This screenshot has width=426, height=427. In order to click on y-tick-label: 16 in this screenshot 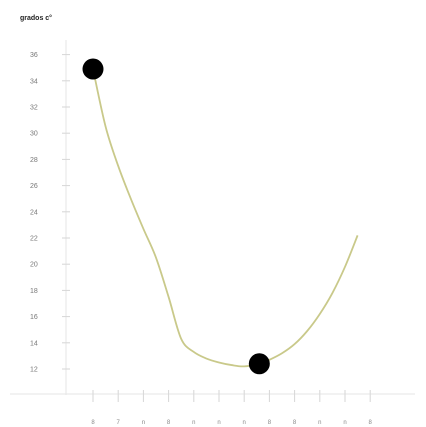, I will do `click(34, 317)`.